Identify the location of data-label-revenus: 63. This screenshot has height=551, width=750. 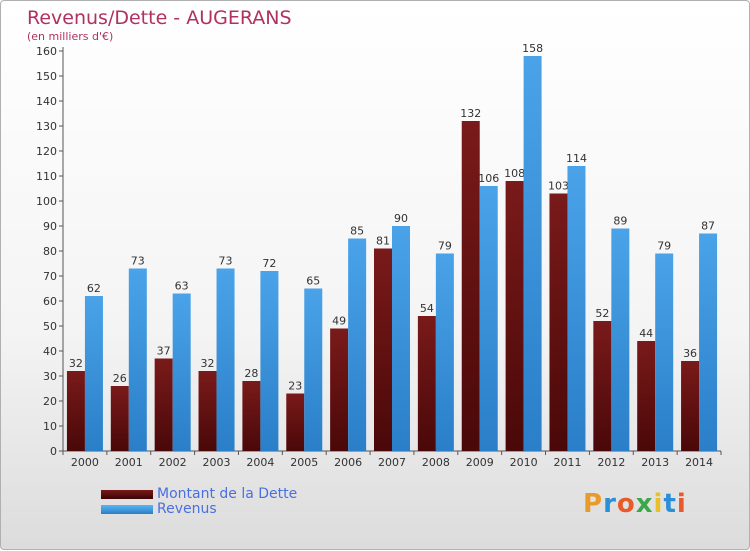
(182, 286).